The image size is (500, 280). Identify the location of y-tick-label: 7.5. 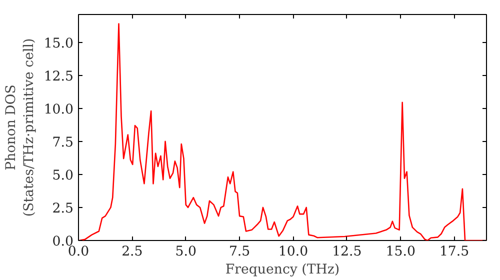
(63, 142).